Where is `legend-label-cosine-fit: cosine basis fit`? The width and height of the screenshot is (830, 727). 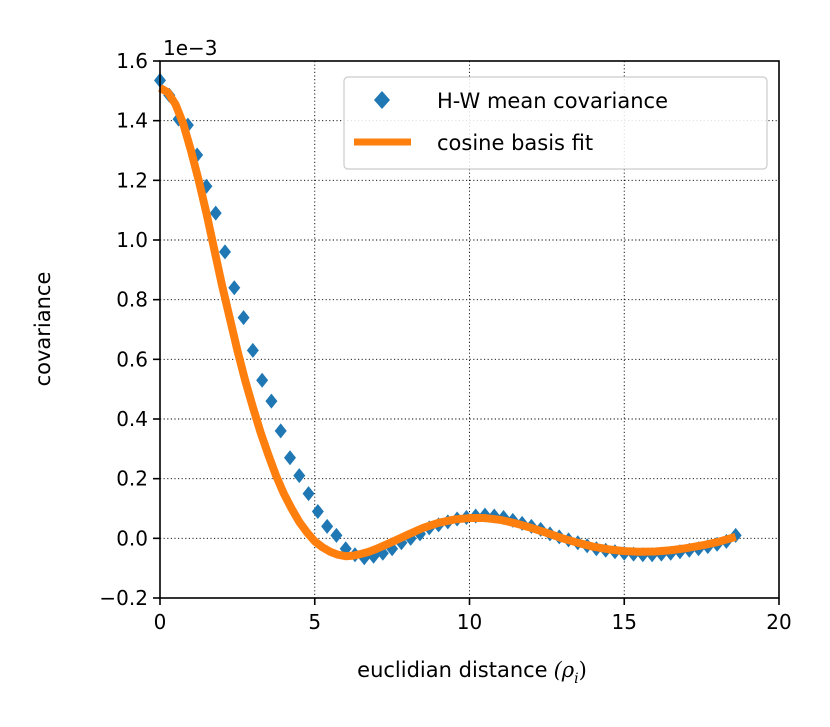
legend-label-cosine-fit: cosine basis fit is located at coordinates (515, 143).